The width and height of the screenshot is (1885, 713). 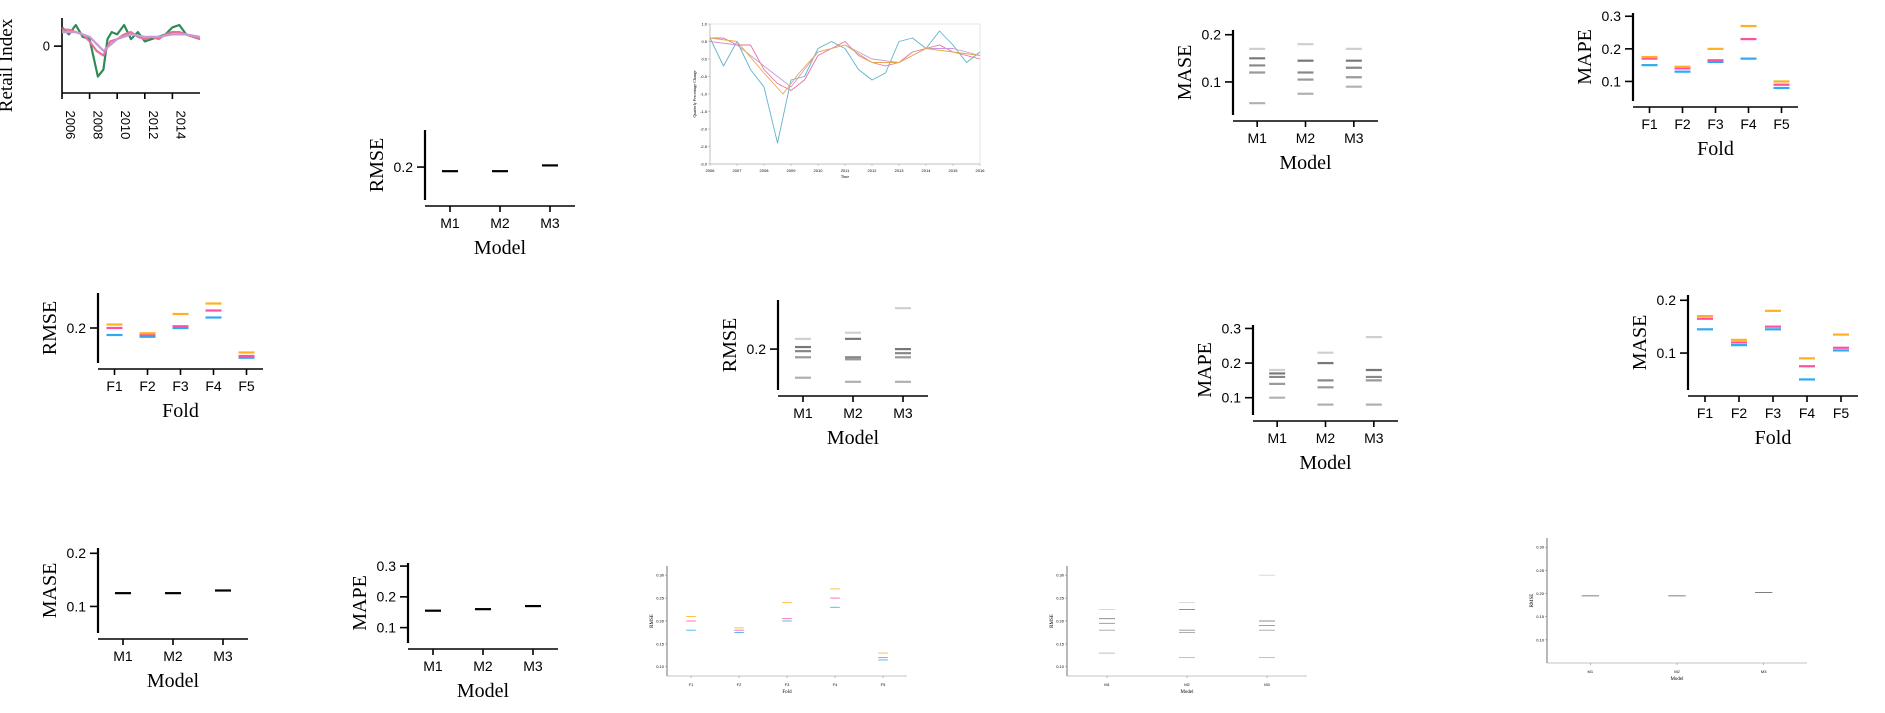 What do you see at coordinates (98, 124) in the screenshot?
I see `x-tick-label: 2008` at bounding box center [98, 124].